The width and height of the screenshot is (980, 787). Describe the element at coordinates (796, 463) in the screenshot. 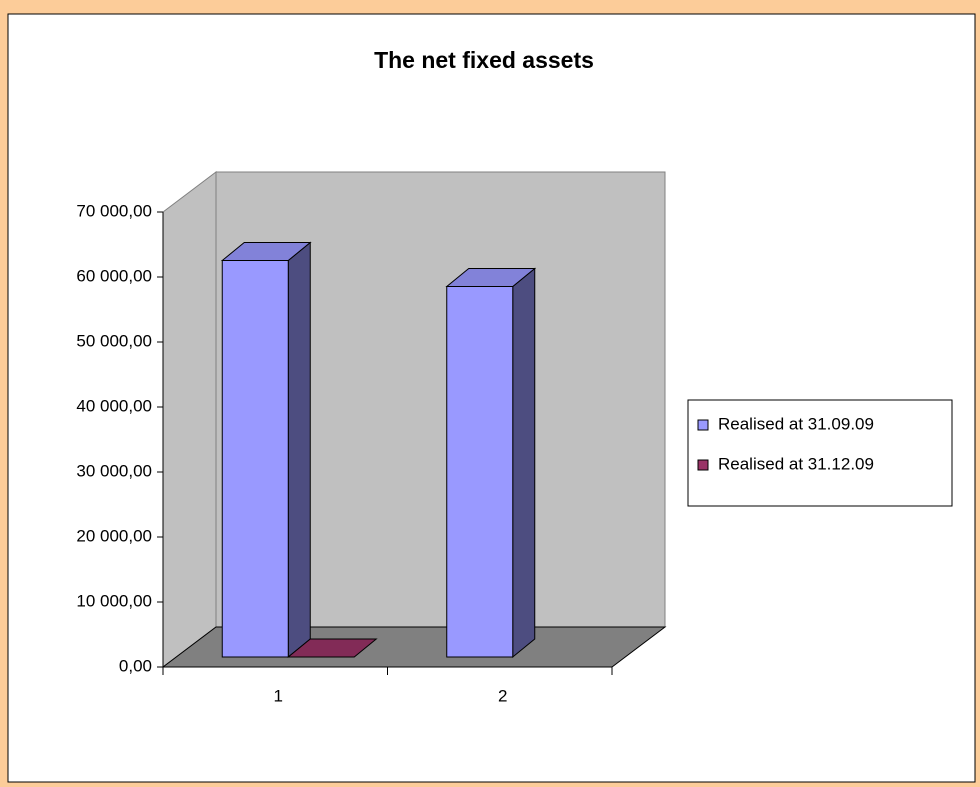

I see `legend-label: Realised at 31.12.09` at that location.